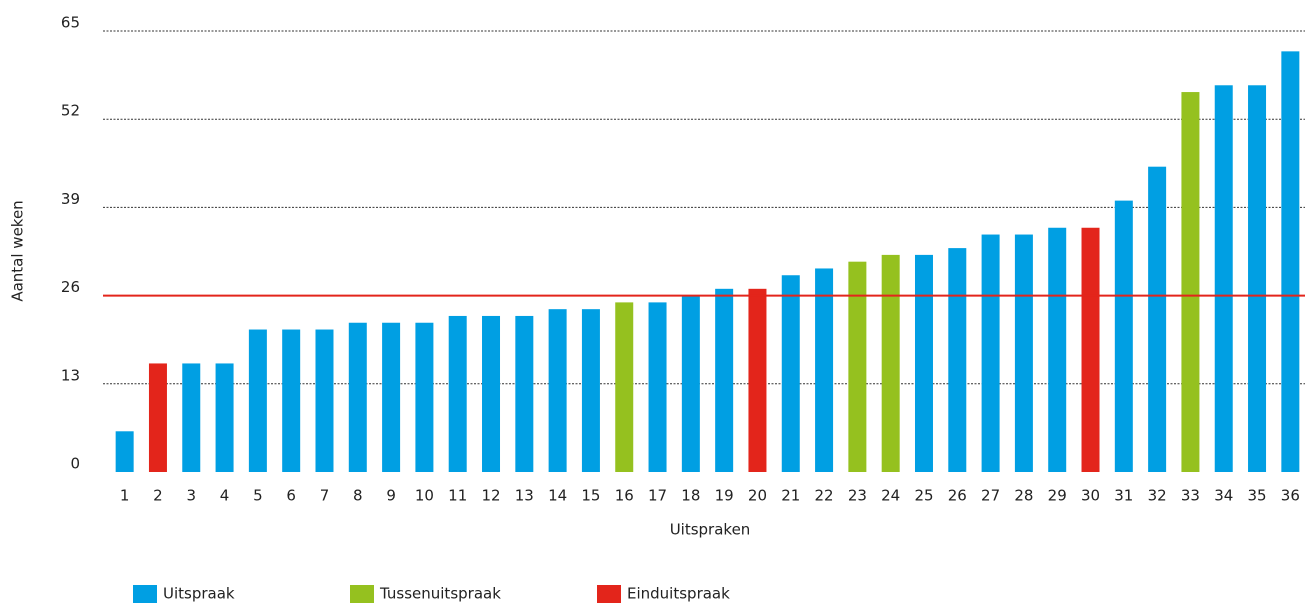  I want to click on x-tick-label: 33, so click(1190, 496).